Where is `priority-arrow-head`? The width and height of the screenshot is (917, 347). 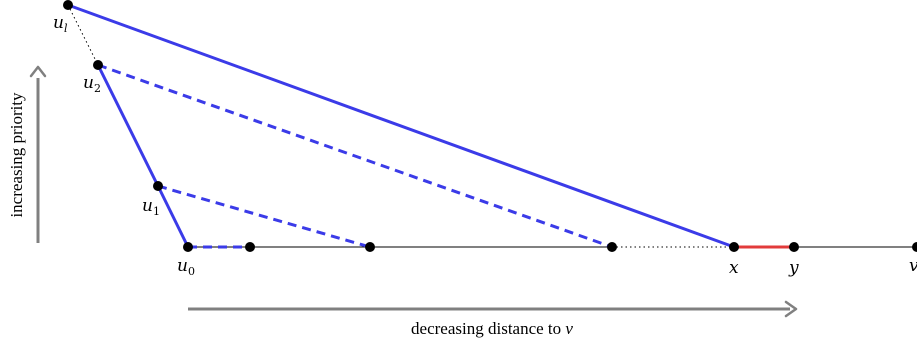 priority-arrow-head is located at coordinates (38, 71).